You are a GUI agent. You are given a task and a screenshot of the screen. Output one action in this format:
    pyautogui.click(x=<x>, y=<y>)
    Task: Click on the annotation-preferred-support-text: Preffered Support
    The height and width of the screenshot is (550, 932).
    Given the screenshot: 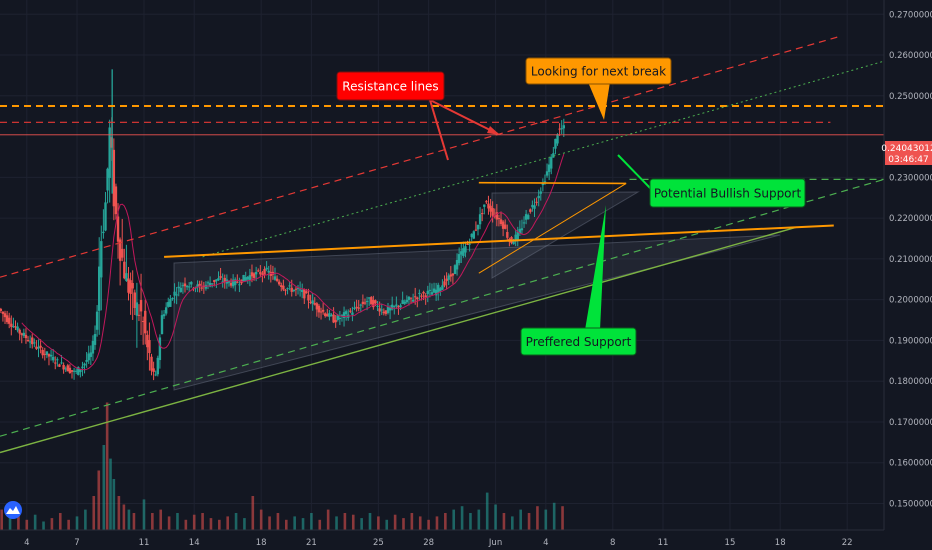 What is the action you would take?
    pyautogui.click(x=579, y=342)
    